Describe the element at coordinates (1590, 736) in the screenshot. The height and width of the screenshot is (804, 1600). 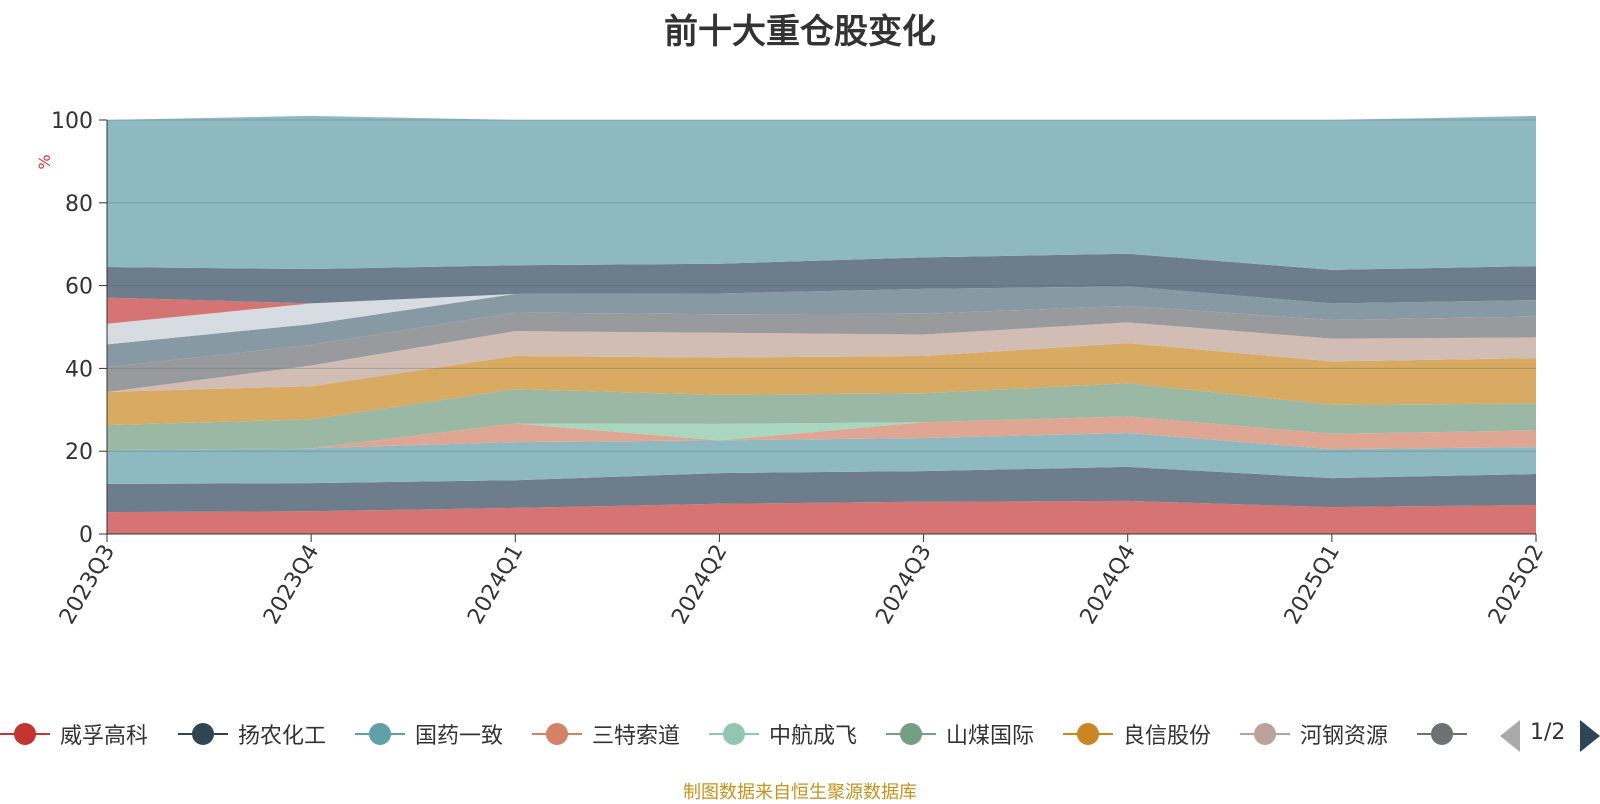
I see `legend-next-page-icon` at that location.